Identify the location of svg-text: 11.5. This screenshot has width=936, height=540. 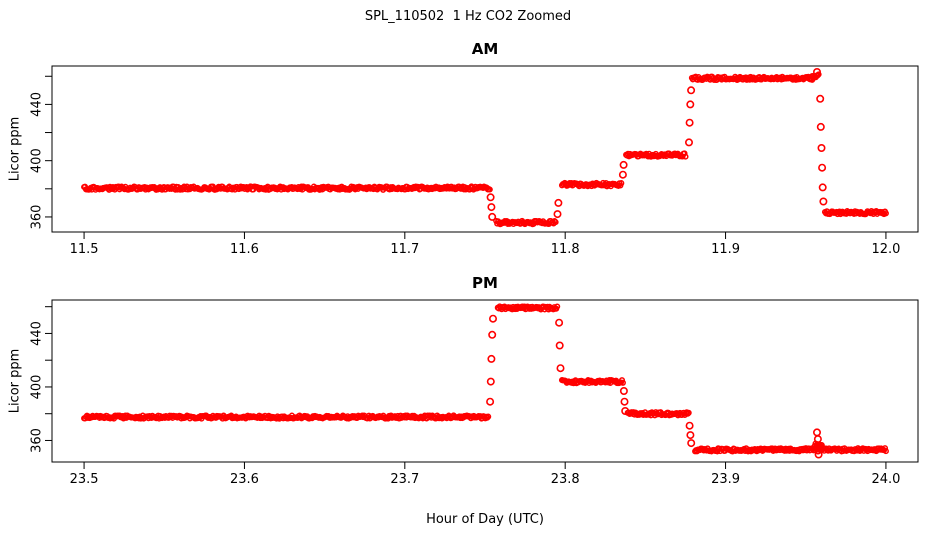
(84, 249).